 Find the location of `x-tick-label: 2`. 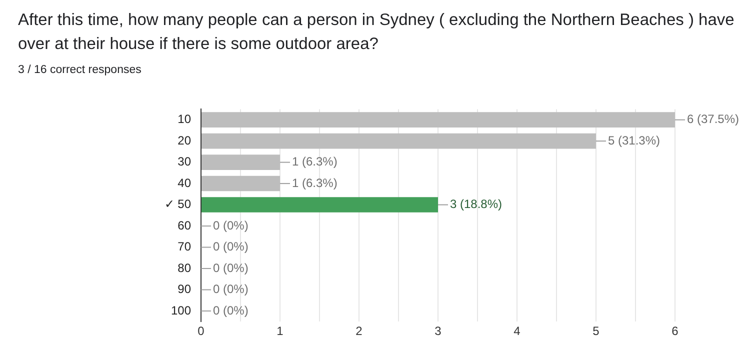

x-tick-label: 2 is located at coordinates (359, 331).